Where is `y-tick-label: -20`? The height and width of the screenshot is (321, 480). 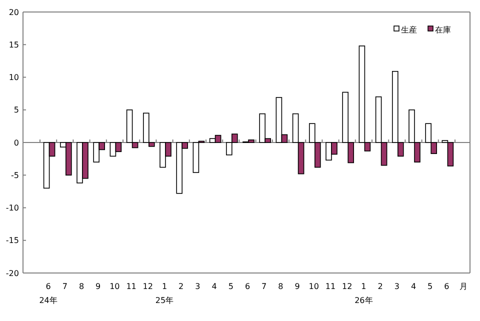
y-tick-label: -20 is located at coordinates (12, 273).